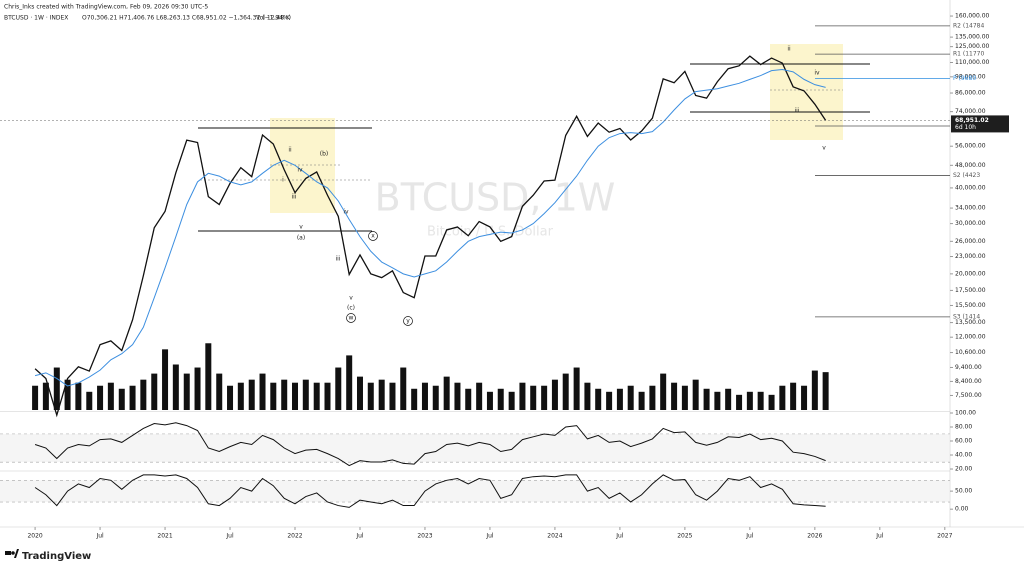 Image resolution: width=1024 pixels, height=569 pixels. What do you see at coordinates (34, 536) in the screenshot?
I see `x-tick-label: 2020` at bounding box center [34, 536].